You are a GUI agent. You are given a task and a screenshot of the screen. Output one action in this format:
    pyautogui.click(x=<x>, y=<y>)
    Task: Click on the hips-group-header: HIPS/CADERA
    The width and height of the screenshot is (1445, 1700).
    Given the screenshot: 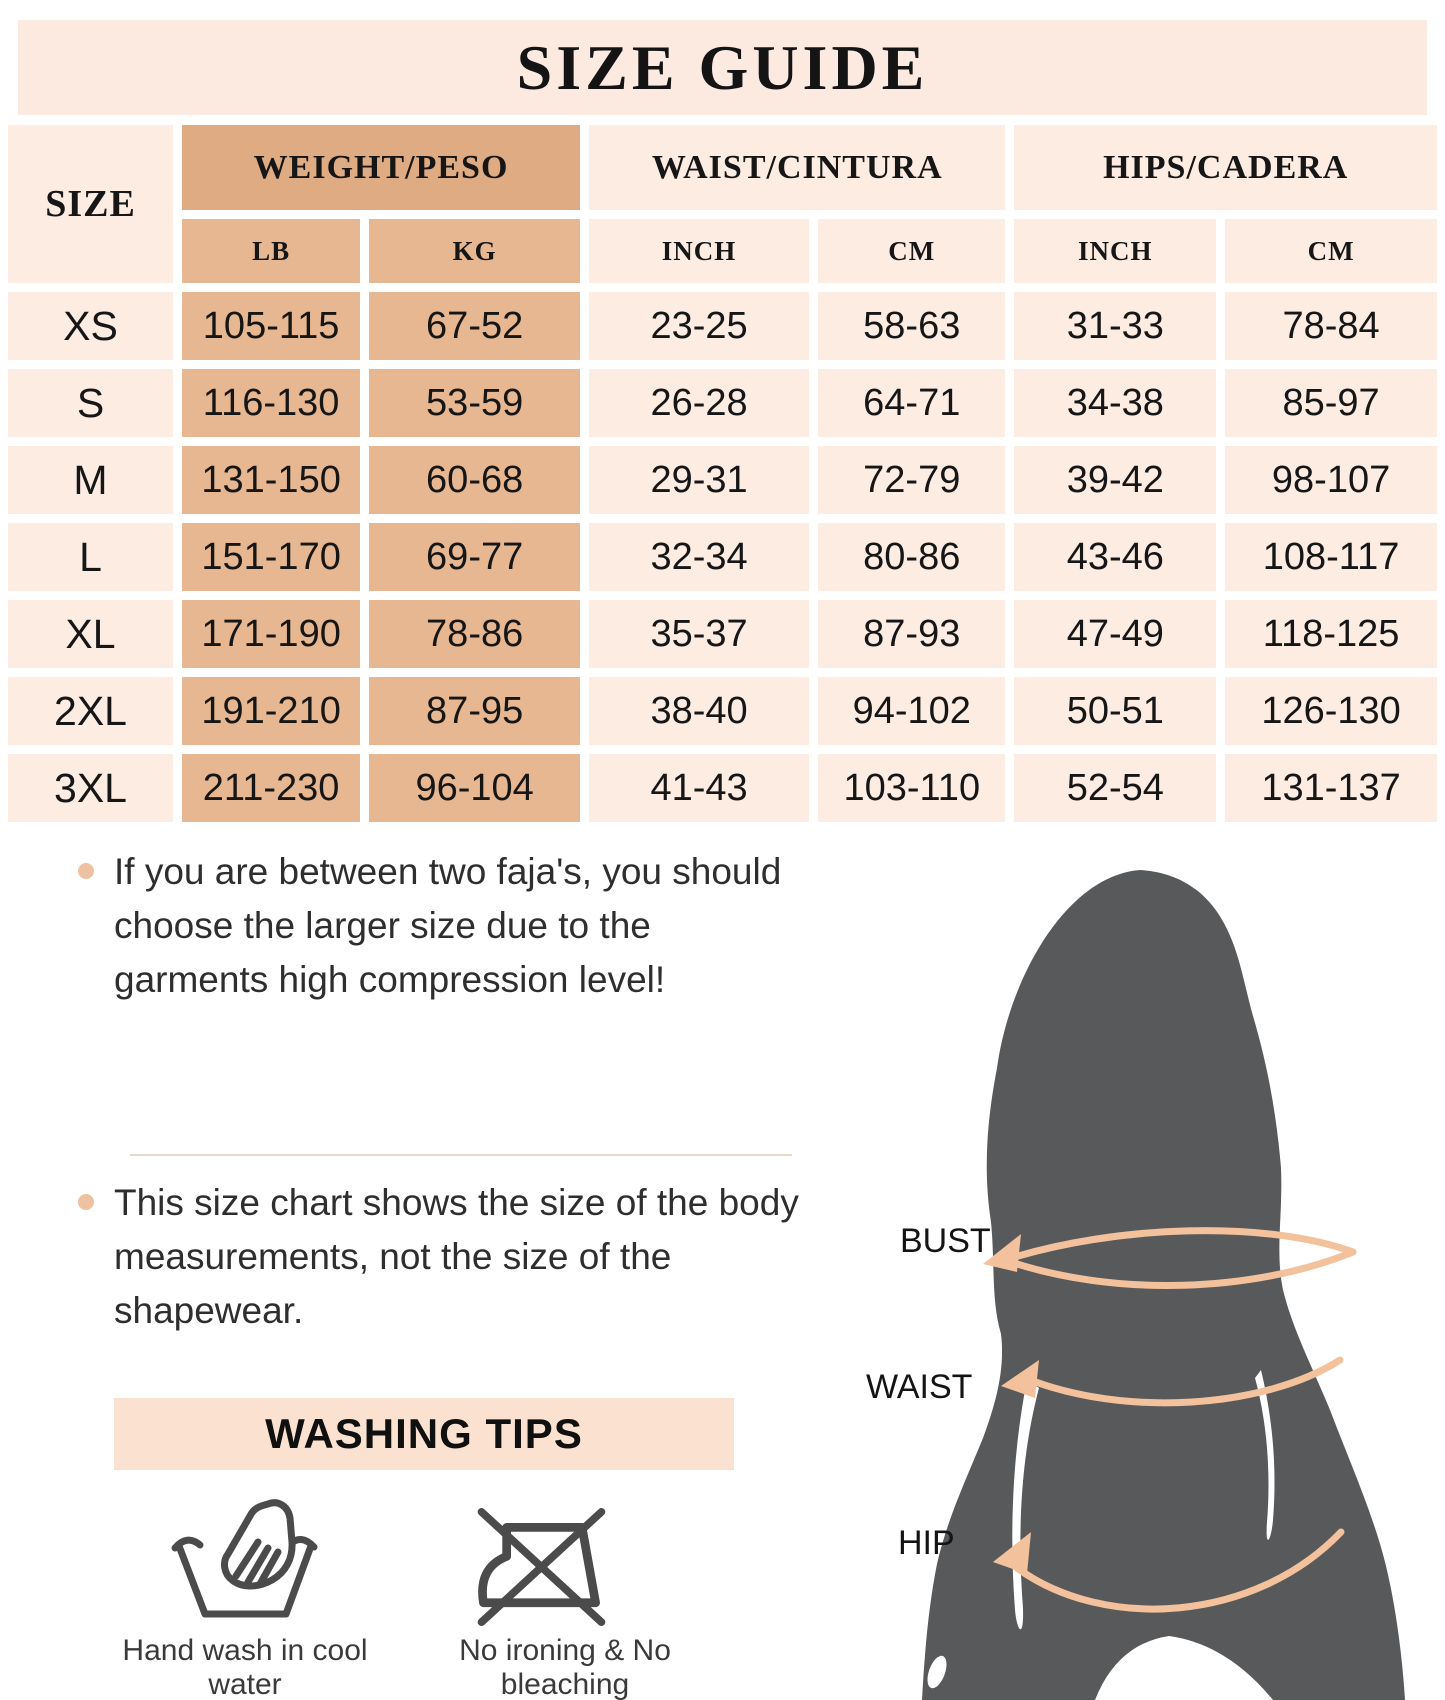 What is the action you would take?
    pyautogui.click(x=1225, y=167)
    